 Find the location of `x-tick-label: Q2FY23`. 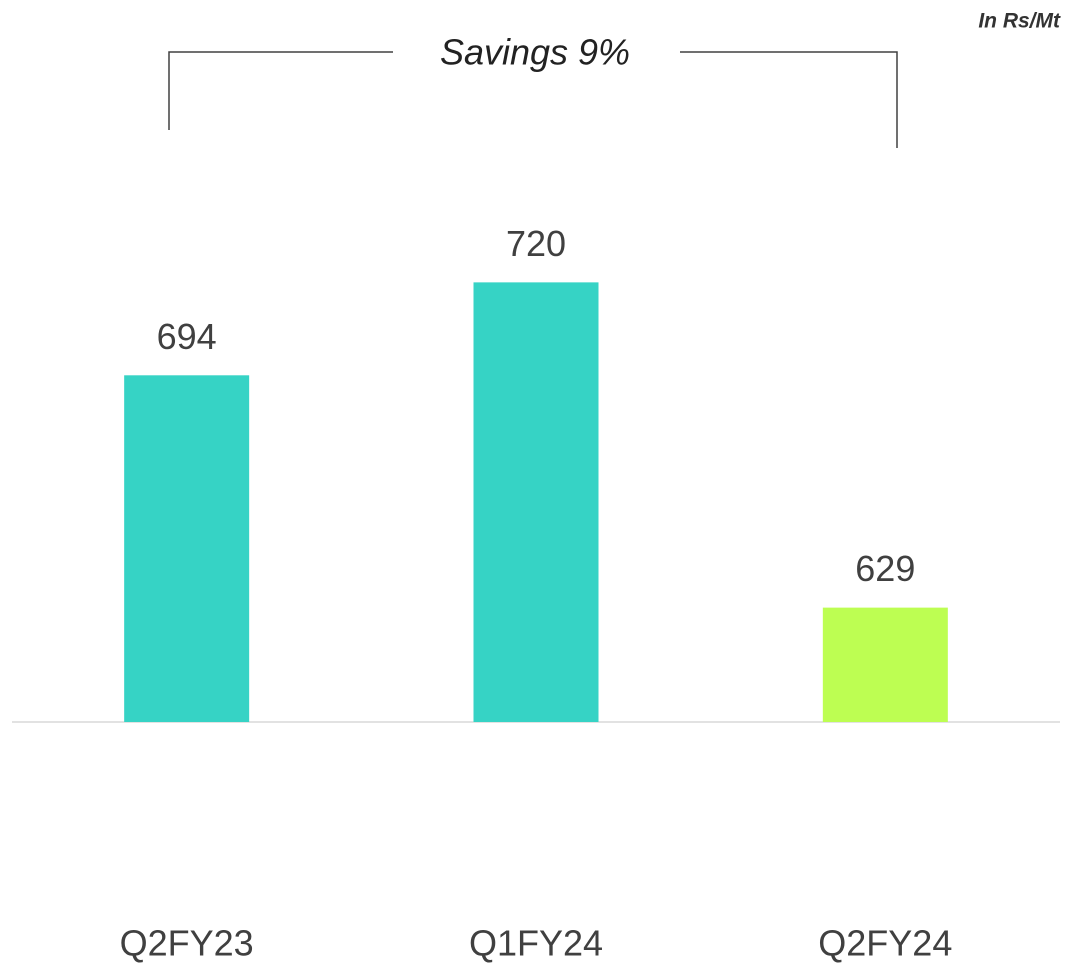

x-tick-label: Q2FY23 is located at coordinates (187, 943).